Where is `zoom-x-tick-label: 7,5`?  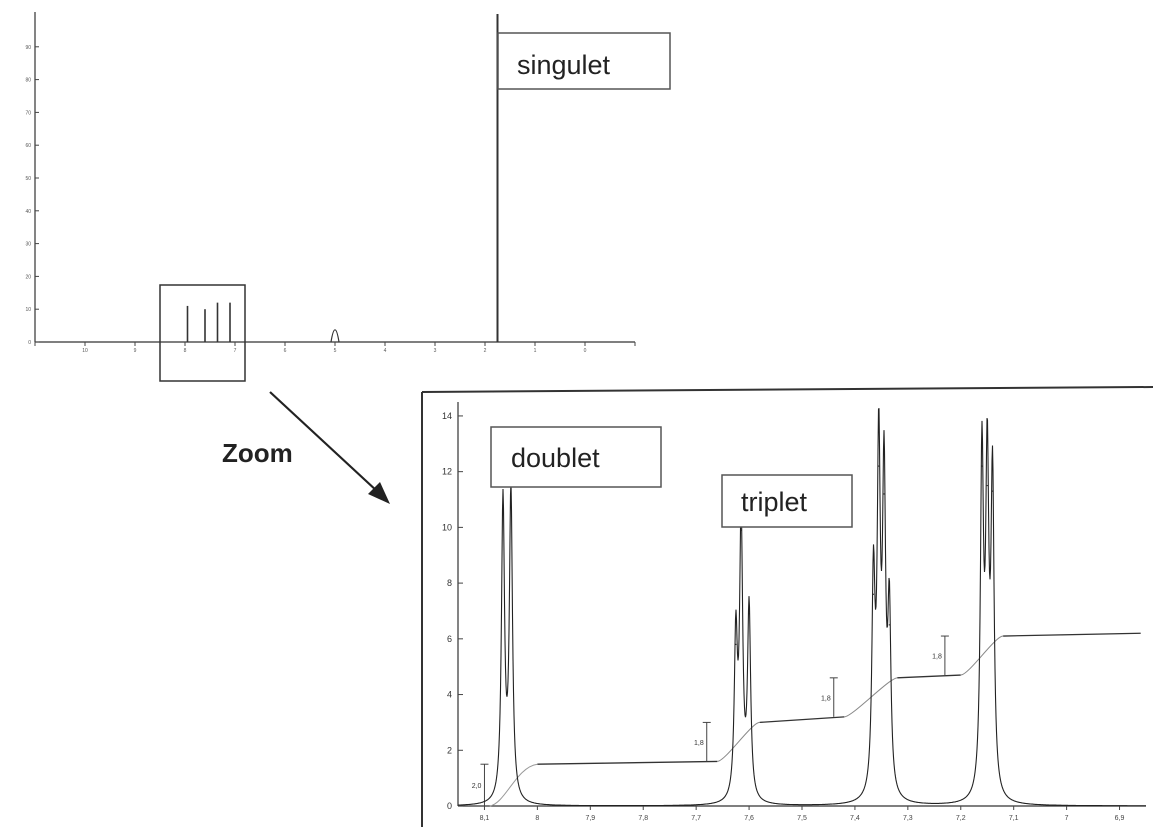
zoom-x-tick-label: 7,5 is located at coordinates (802, 818).